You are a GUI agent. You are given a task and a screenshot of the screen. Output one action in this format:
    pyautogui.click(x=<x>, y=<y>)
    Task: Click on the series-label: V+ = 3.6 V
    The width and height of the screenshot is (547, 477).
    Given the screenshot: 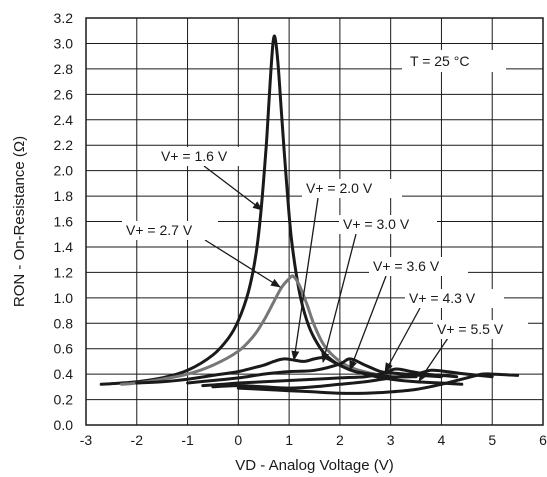 What is the action you would take?
    pyautogui.click(x=406, y=266)
    